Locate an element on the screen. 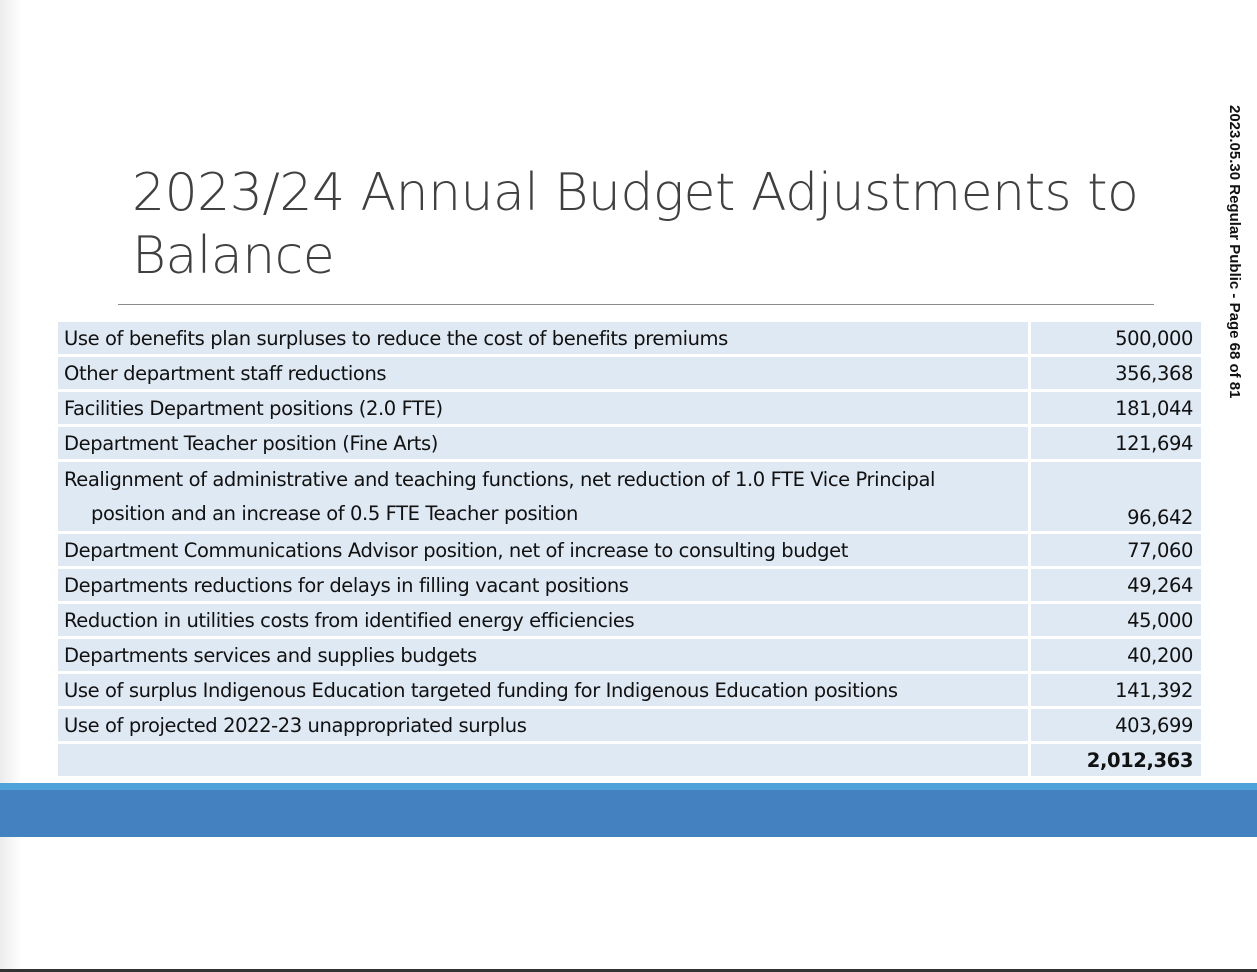 The height and width of the screenshot is (972, 1257). bottom-border is located at coordinates (628, 970).